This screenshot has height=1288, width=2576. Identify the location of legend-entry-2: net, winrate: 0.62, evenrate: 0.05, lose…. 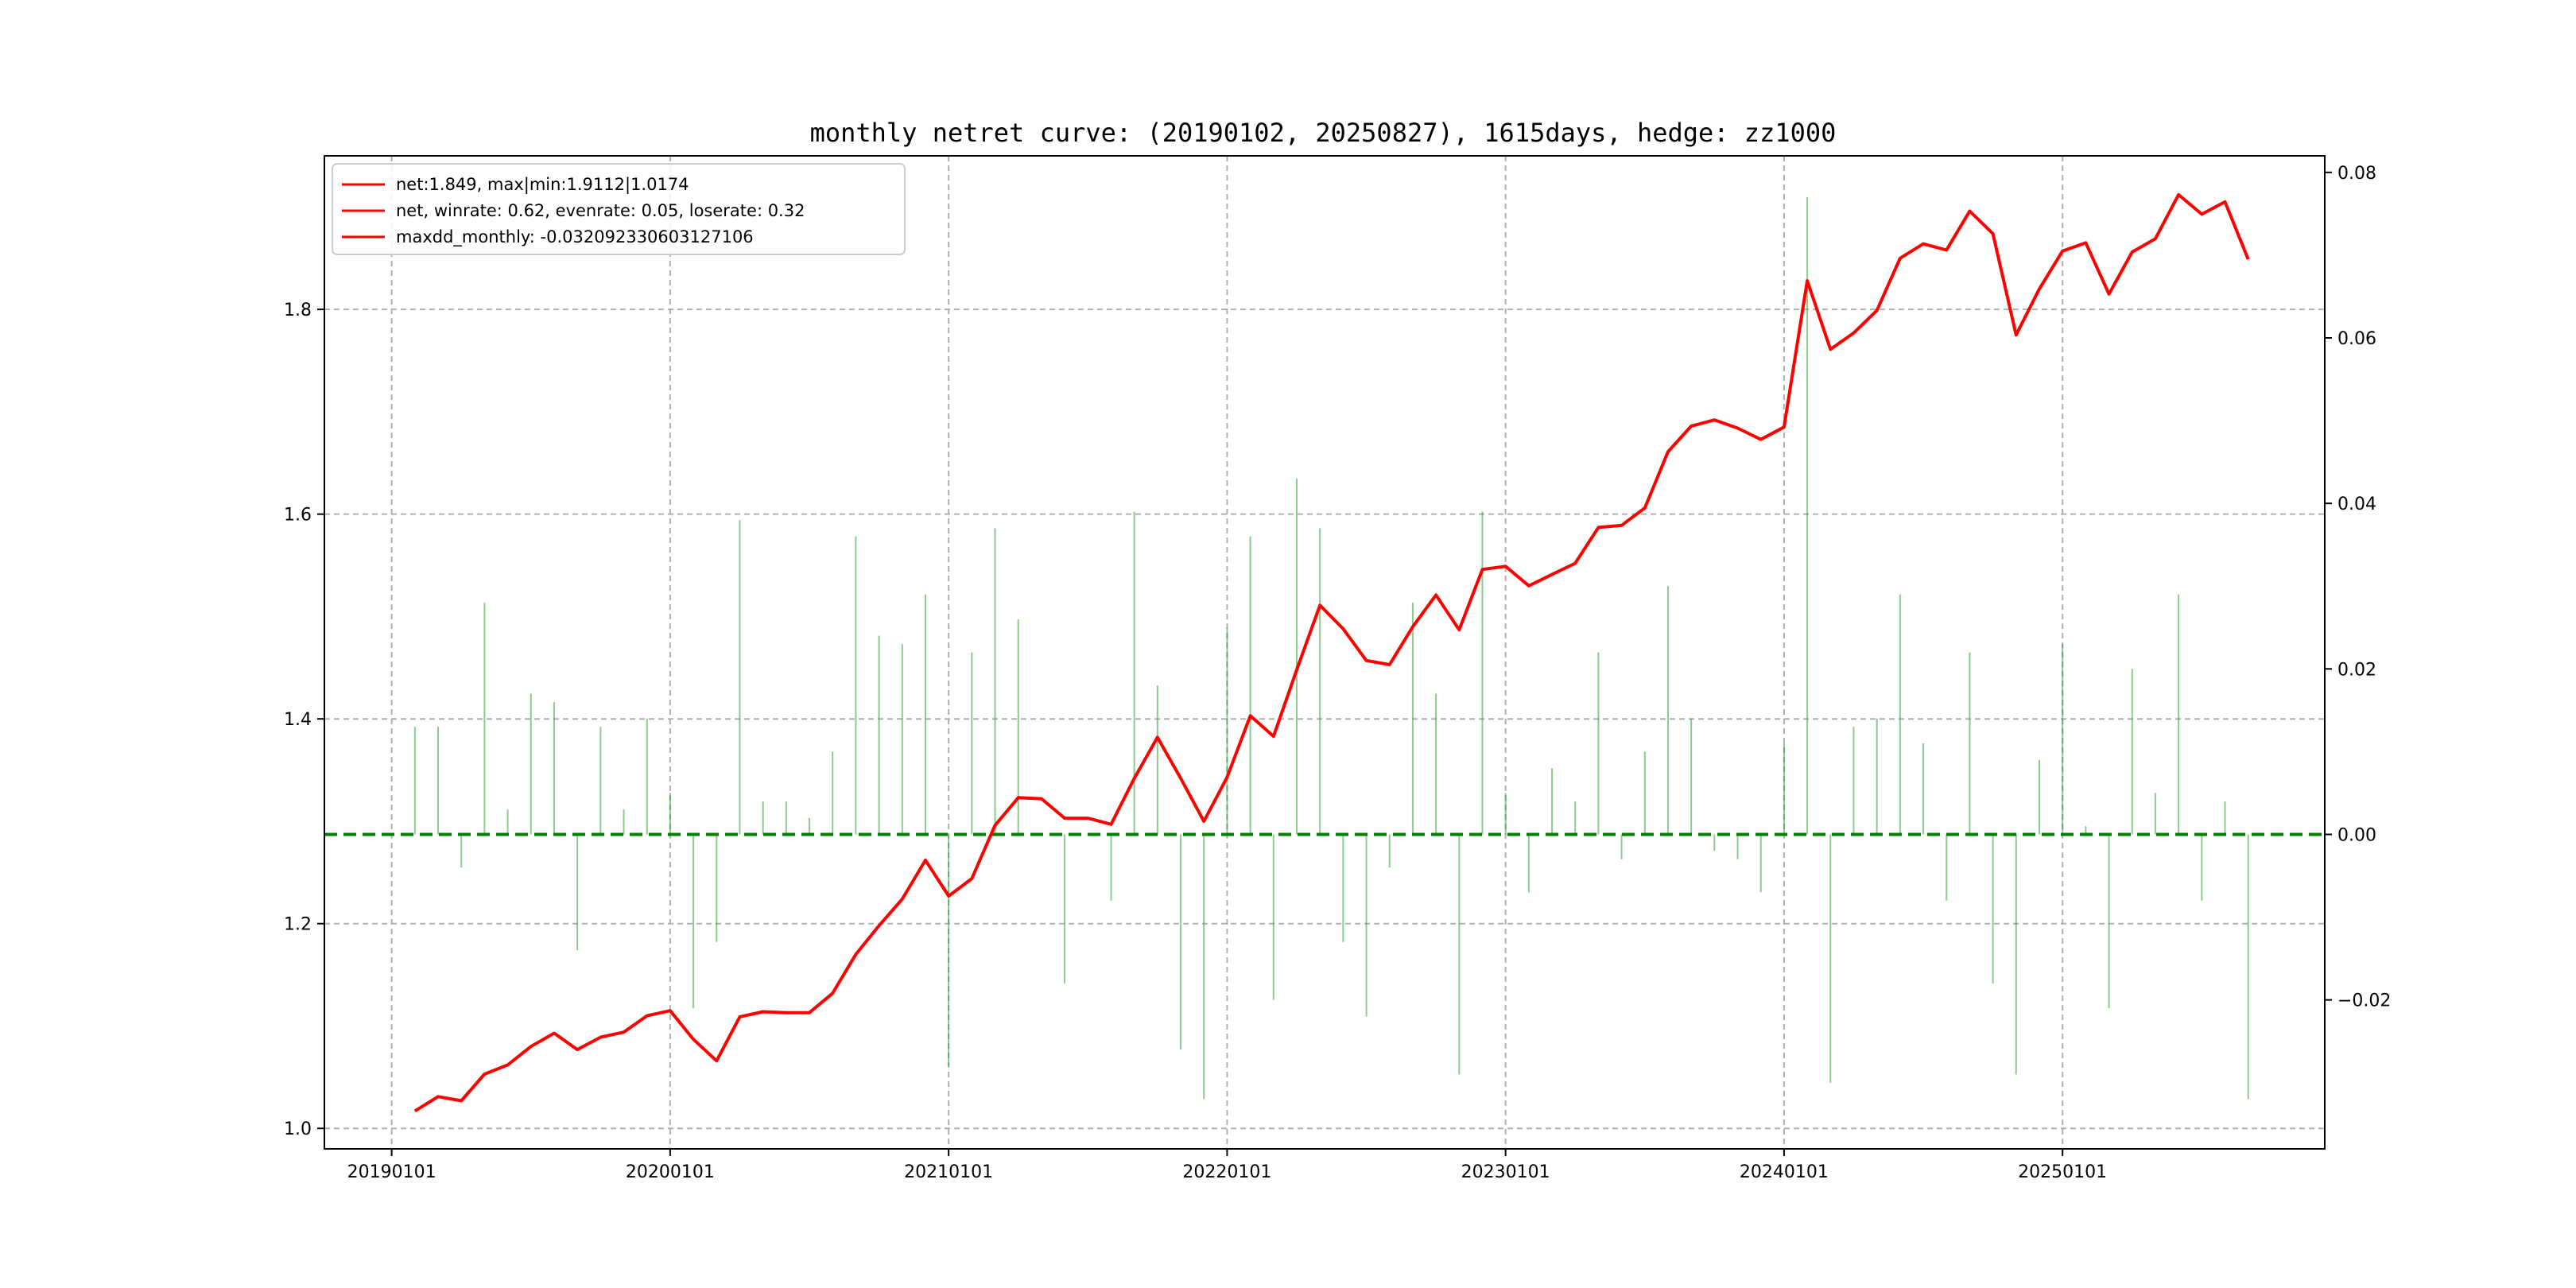
(601, 210).